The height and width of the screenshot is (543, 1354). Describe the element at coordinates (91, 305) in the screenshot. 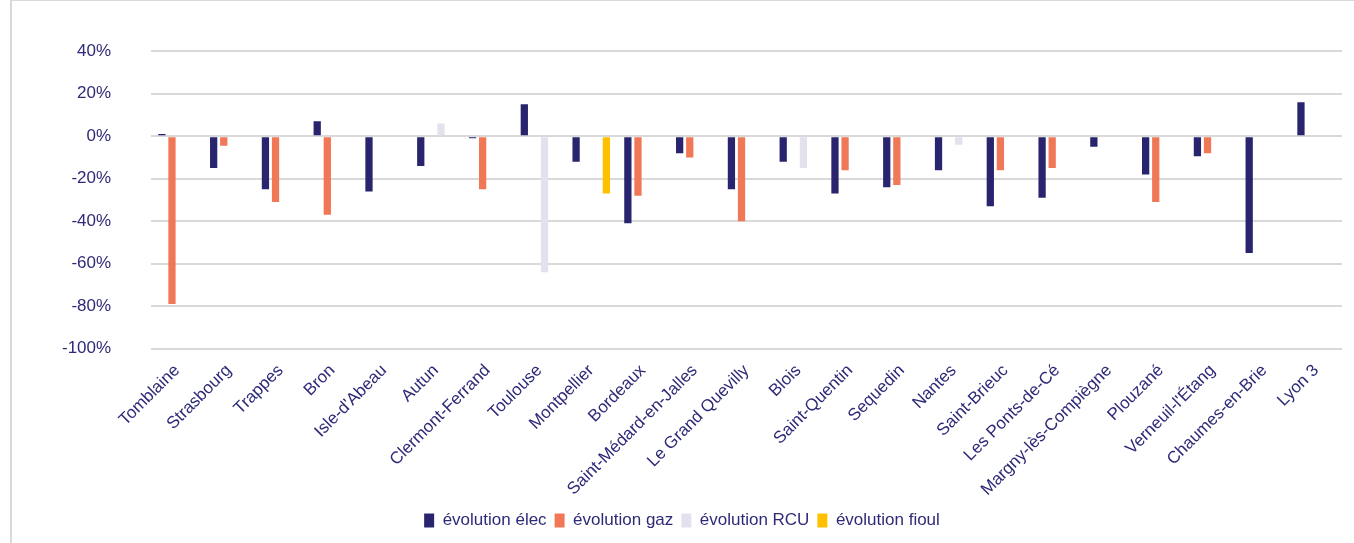

I see `y-tick-label: -80%` at that location.